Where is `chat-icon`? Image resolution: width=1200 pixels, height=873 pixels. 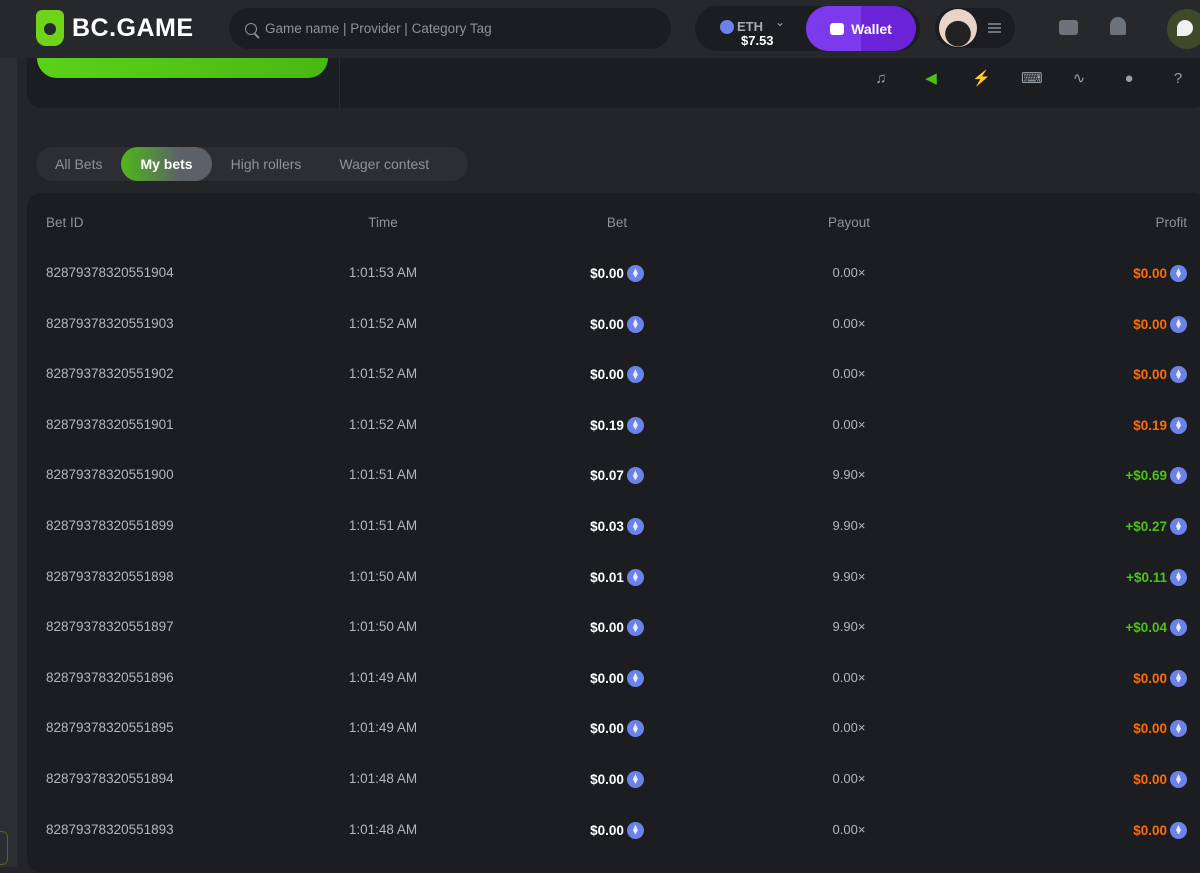
chat-icon is located at coordinates (1183, 29).